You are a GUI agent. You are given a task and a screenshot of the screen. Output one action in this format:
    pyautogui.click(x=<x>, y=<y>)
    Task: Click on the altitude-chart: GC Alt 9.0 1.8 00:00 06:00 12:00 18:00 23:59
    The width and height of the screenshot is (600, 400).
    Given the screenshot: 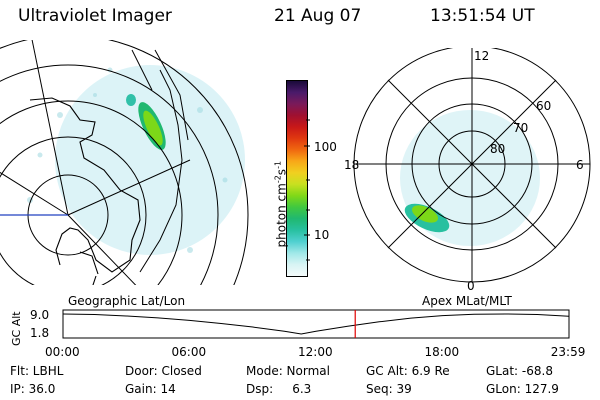 What is the action you would take?
    pyautogui.click(x=298, y=333)
    